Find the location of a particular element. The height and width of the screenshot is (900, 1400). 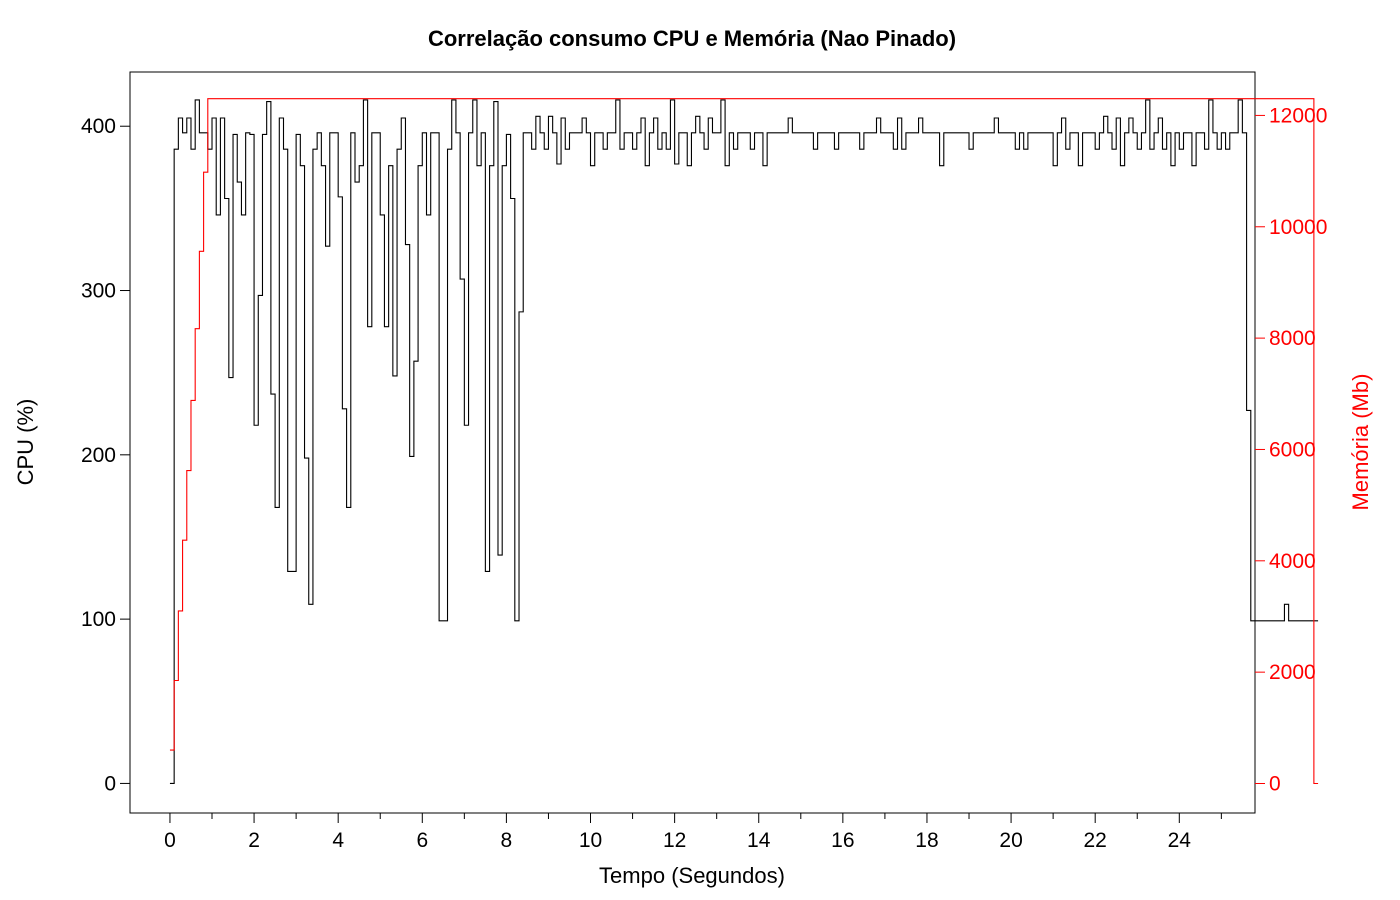

x-tick-label: 16 is located at coordinates (842, 840).